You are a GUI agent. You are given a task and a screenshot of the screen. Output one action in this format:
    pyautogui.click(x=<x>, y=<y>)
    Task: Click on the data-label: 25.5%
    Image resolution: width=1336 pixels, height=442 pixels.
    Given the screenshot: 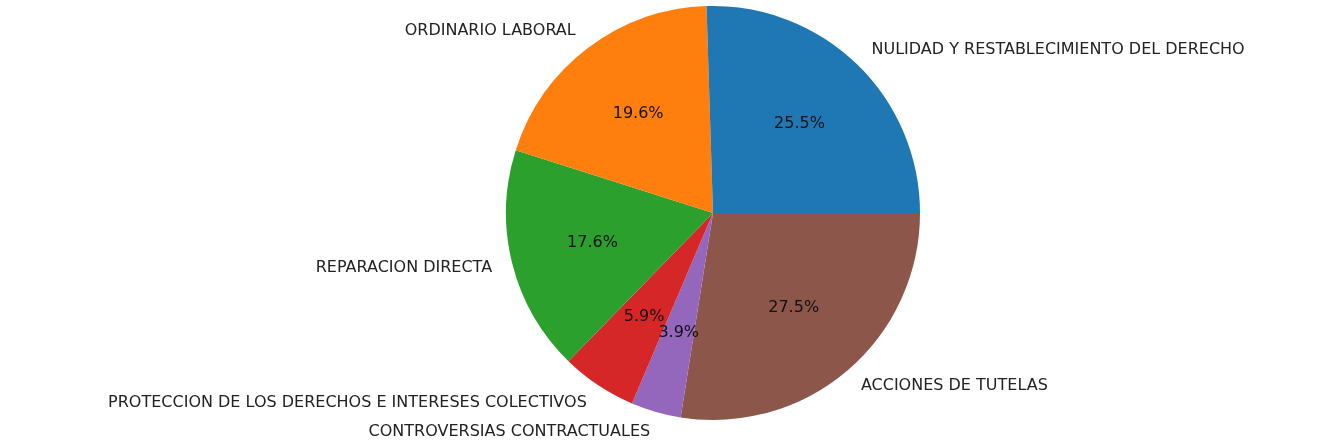 What is the action you would take?
    pyautogui.click(x=799, y=122)
    